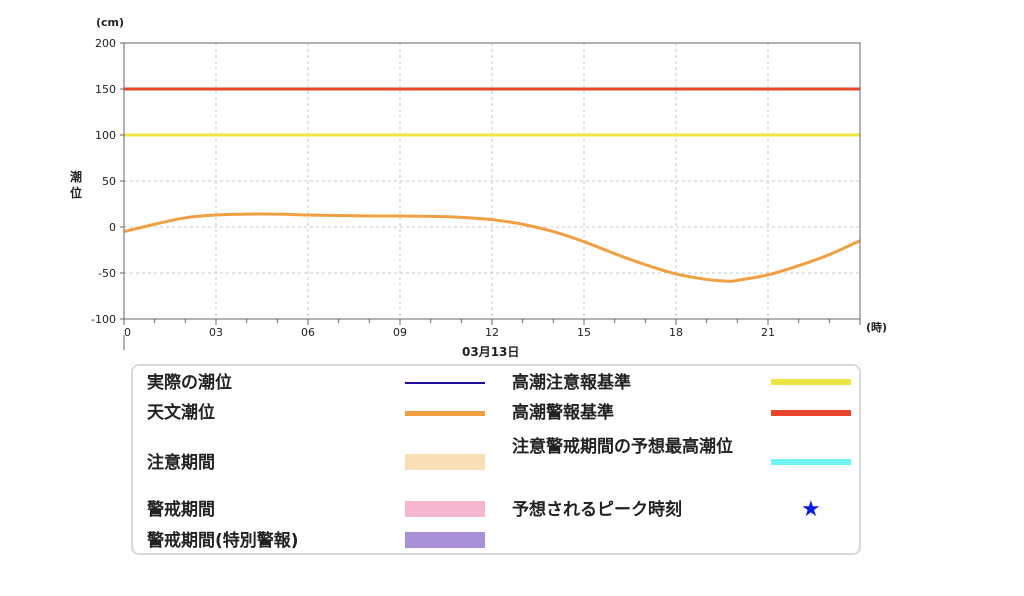 The width and height of the screenshot is (1024, 596). I want to click on legend-label-caution-period: 注意期間, so click(181, 463).